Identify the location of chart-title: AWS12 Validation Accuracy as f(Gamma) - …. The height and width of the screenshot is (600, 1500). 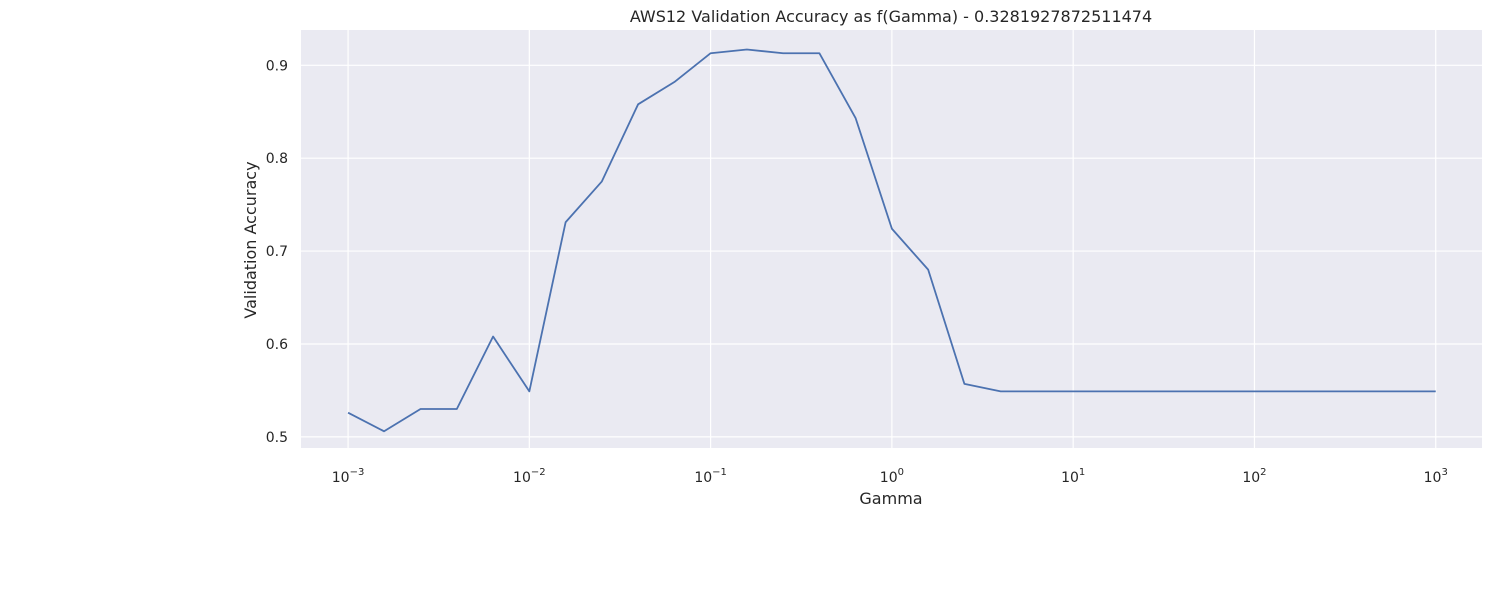
(891, 16).